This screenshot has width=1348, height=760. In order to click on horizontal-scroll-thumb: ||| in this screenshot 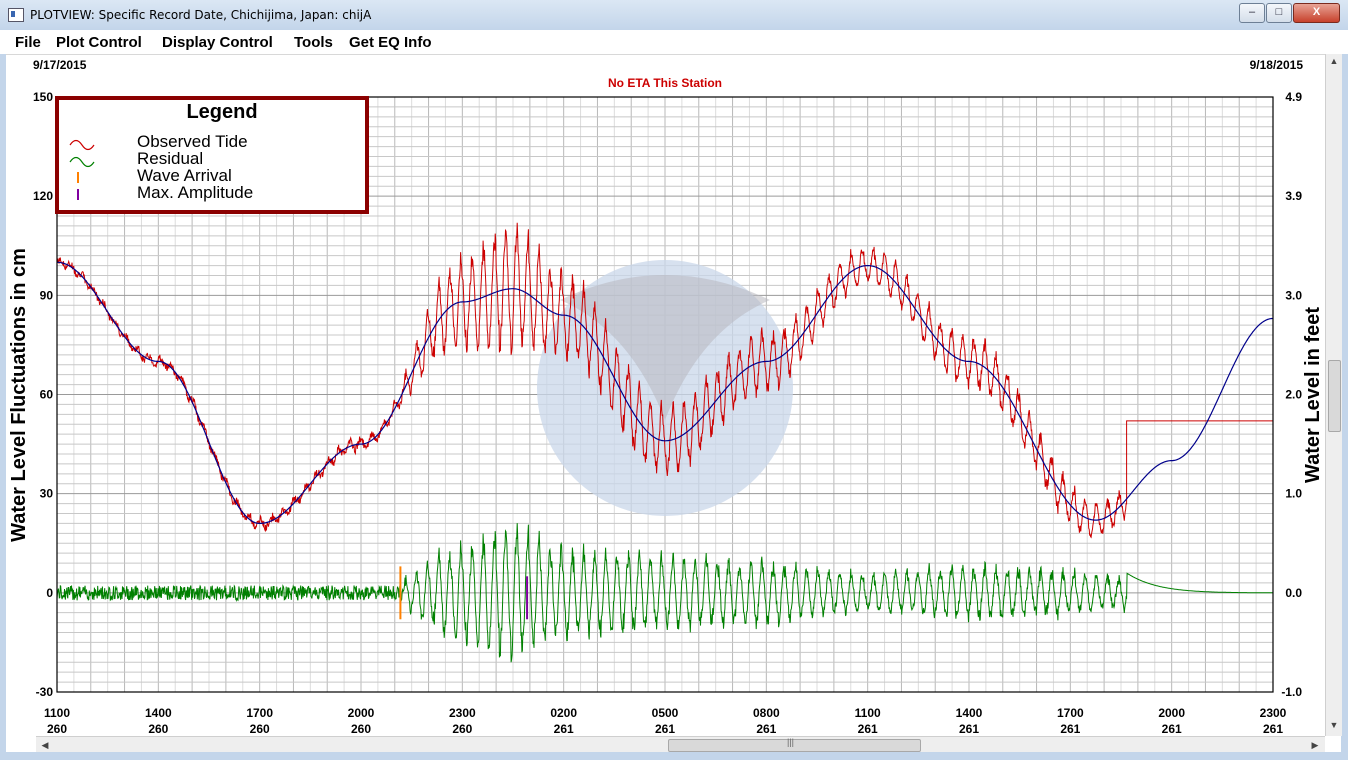, I will do `click(794, 744)`.